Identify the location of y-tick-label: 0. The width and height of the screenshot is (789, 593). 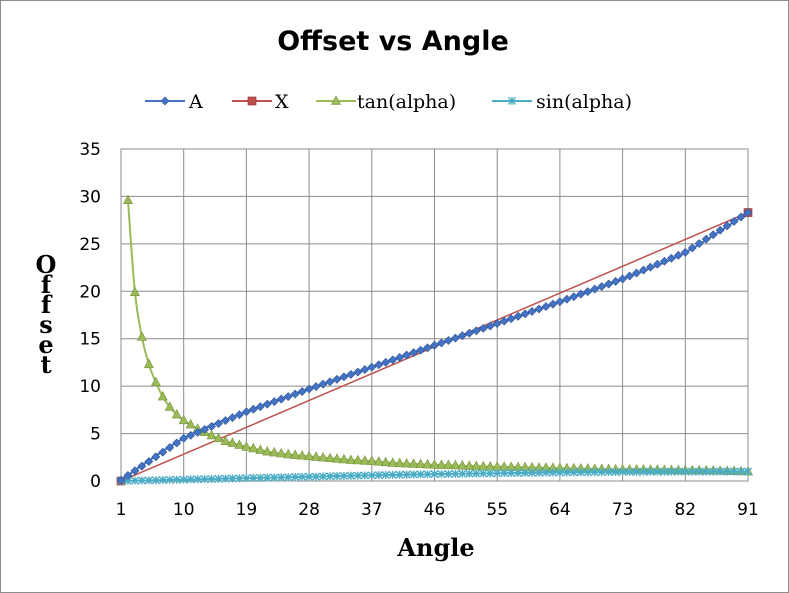
(95, 482).